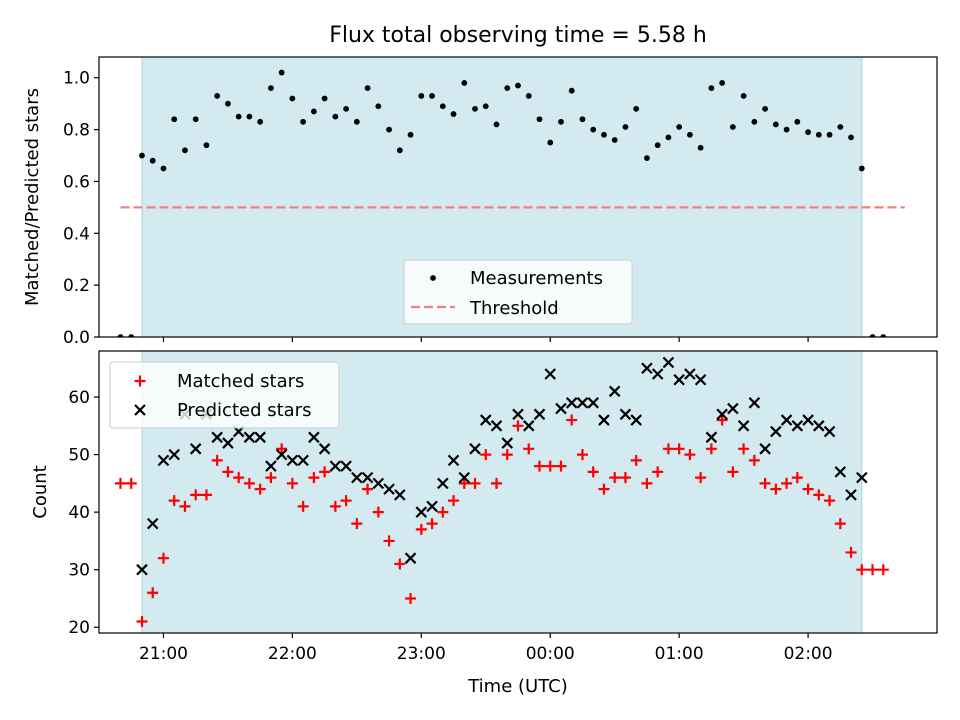 The width and height of the screenshot is (960, 720). I want to click on y-tick-label: 0.2, so click(76, 286).